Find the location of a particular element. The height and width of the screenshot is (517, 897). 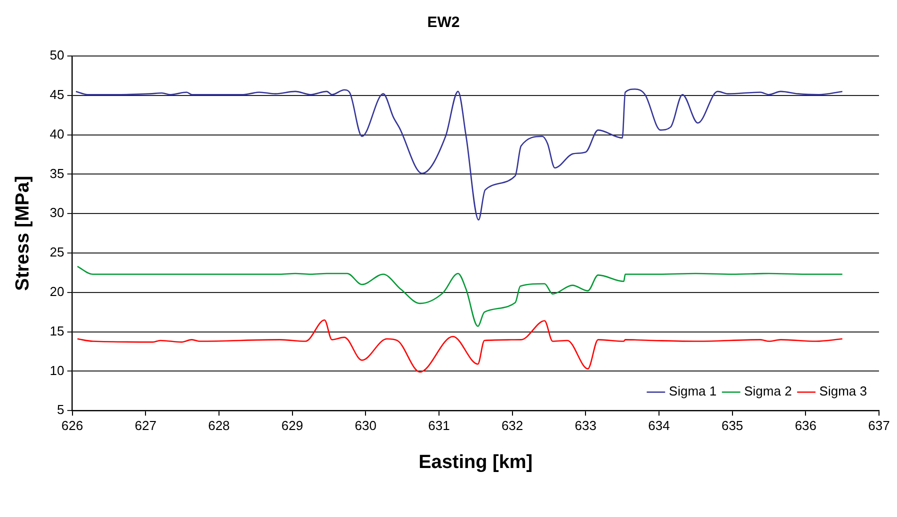

x-tick-label: 636 is located at coordinates (805, 425).